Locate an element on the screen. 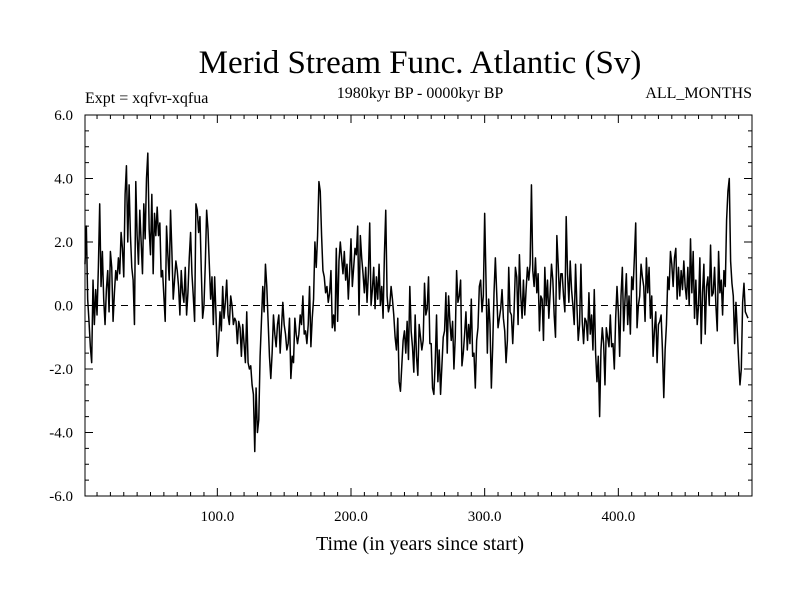 The height and width of the screenshot is (600, 800). y-tick-label: 4.0 is located at coordinates (63, 180).